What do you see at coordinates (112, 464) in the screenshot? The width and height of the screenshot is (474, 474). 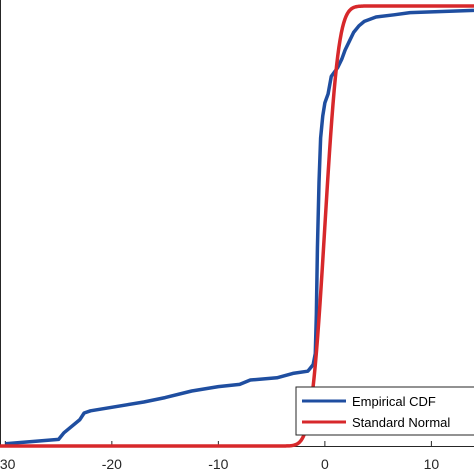 I see `x-tick-label: -20` at bounding box center [112, 464].